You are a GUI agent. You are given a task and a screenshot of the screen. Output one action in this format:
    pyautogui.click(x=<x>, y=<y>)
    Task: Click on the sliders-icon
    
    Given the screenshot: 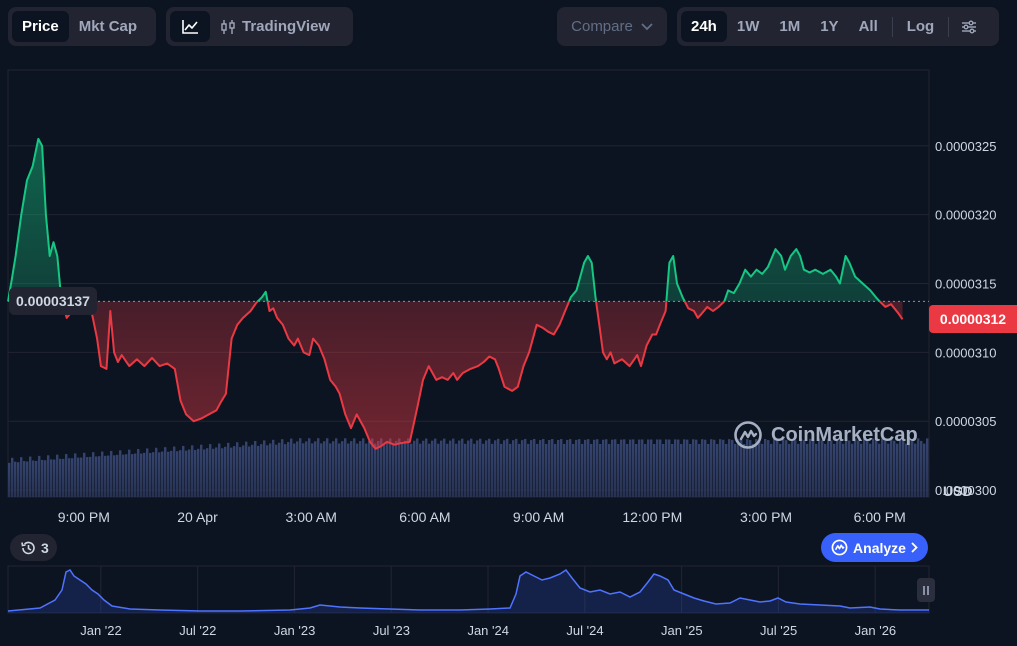 What is the action you would take?
    pyautogui.click(x=969, y=26)
    